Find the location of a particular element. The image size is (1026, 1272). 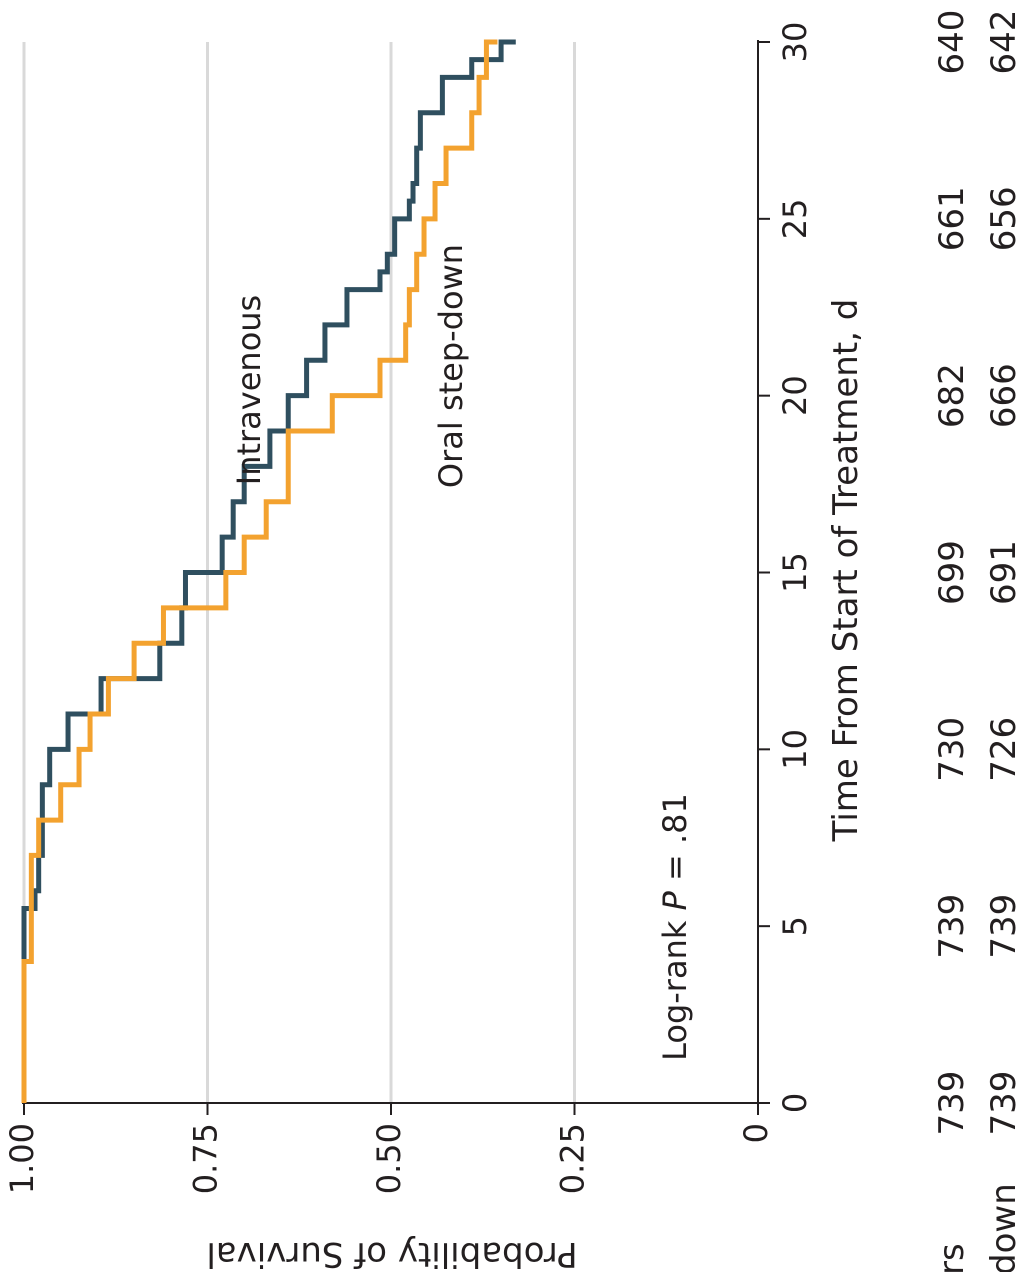

series-label-oral-step-down: Oral step-down is located at coordinates (451, 366).